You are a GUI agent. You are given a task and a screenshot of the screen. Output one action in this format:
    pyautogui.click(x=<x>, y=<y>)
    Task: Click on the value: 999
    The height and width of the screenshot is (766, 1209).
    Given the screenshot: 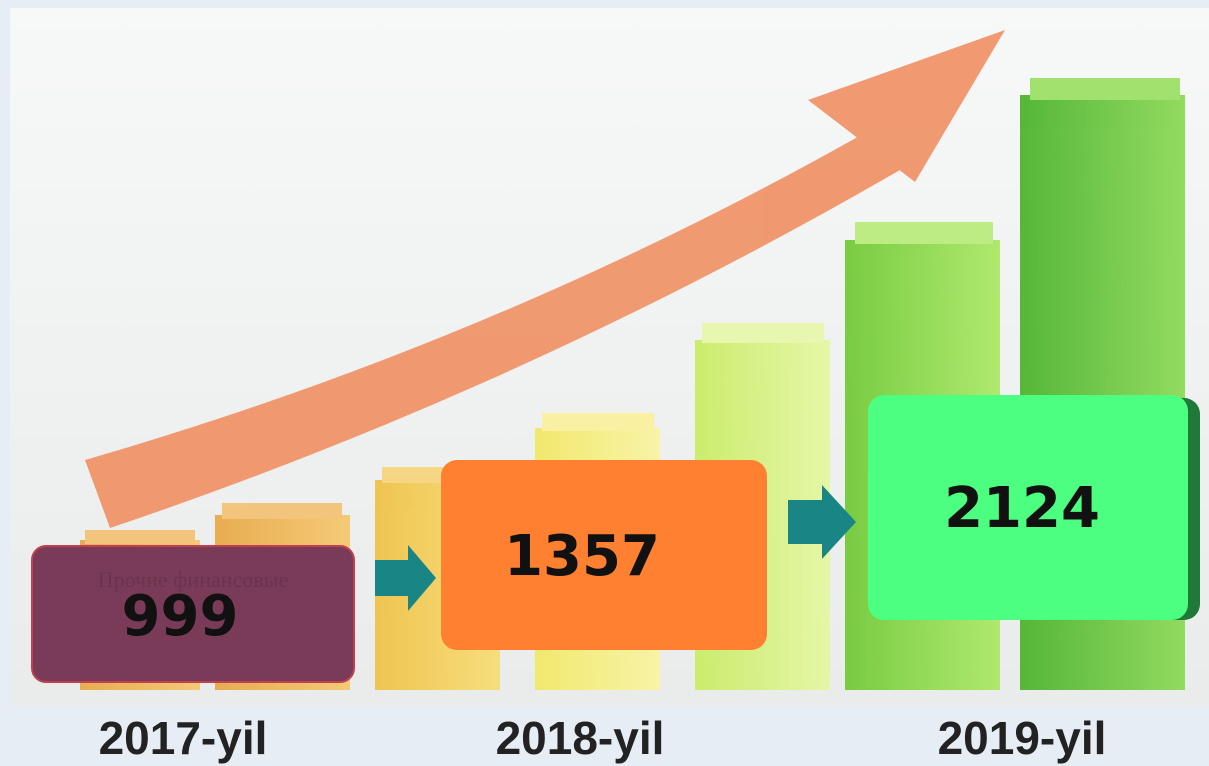 What is the action you would take?
    pyautogui.click(x=180, y=616)
    